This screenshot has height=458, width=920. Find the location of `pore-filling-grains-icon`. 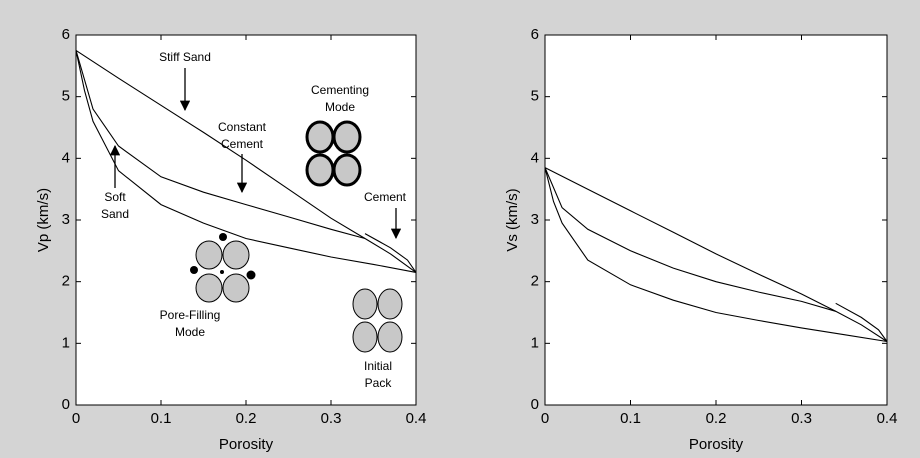

pore-filling-grains-icon is located at coordinates (223, 268).